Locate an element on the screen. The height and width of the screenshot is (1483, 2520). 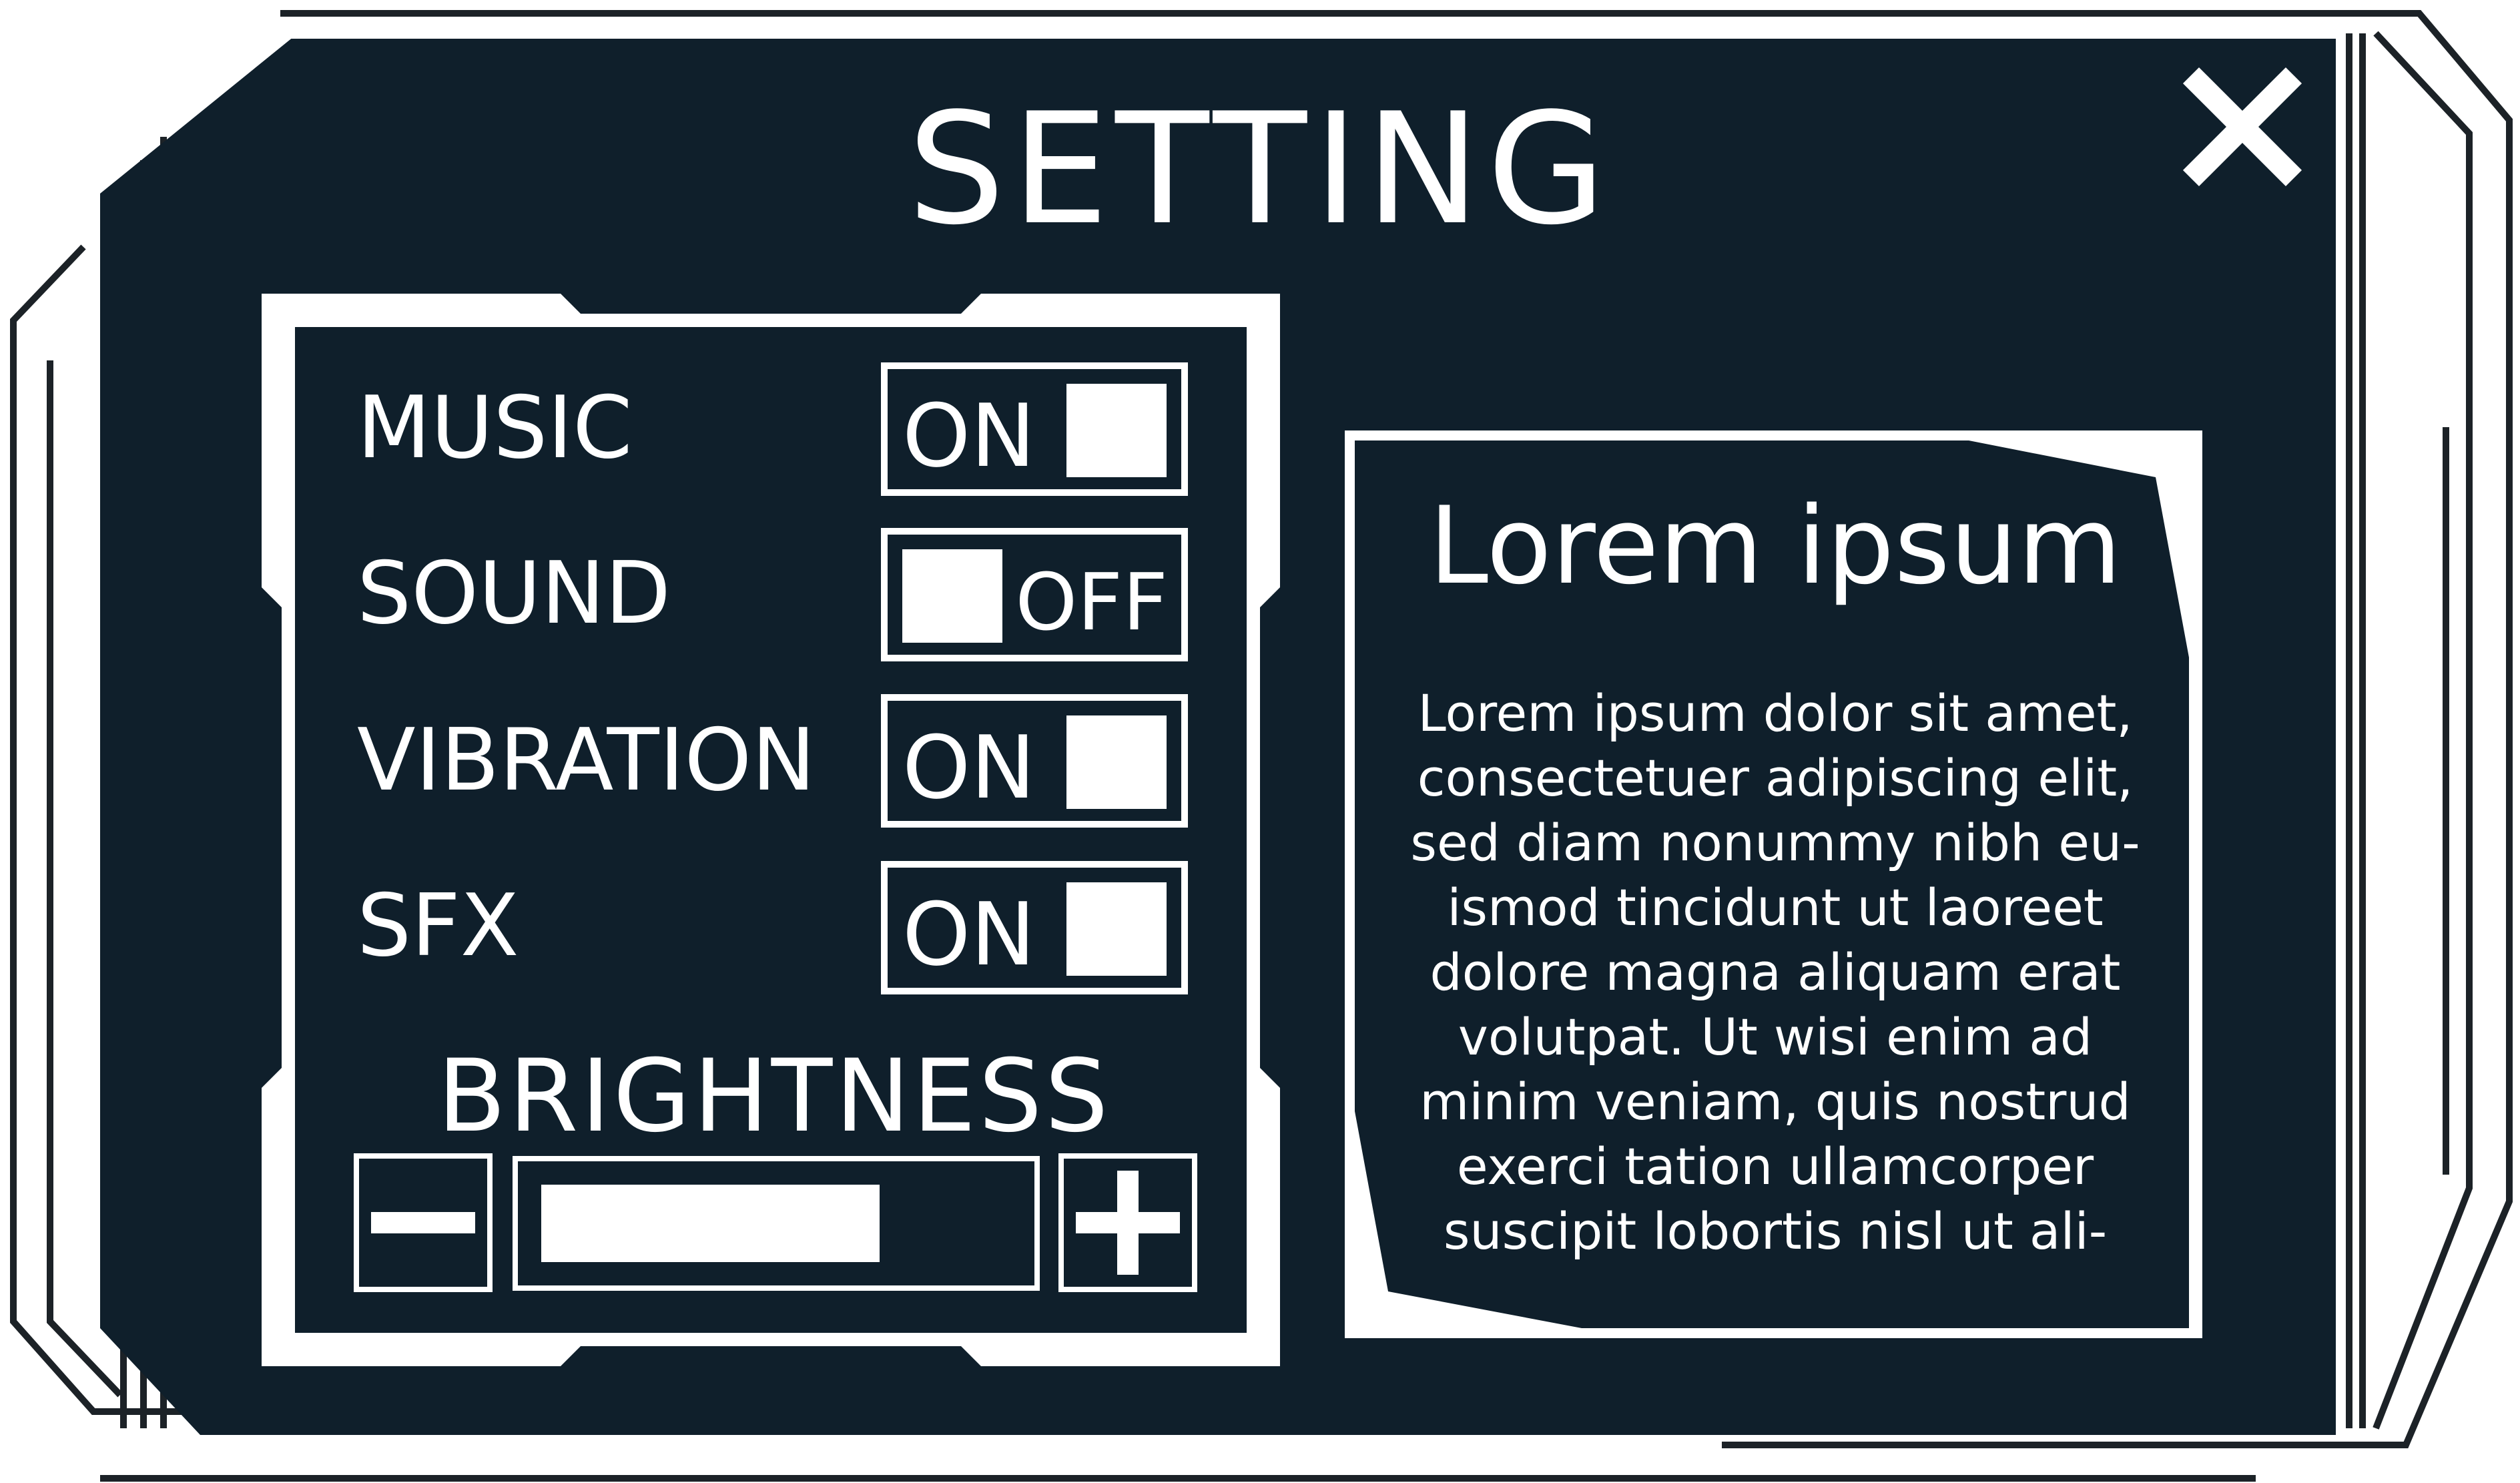
music-toggle: ON is located at coordinates (1034, 429).